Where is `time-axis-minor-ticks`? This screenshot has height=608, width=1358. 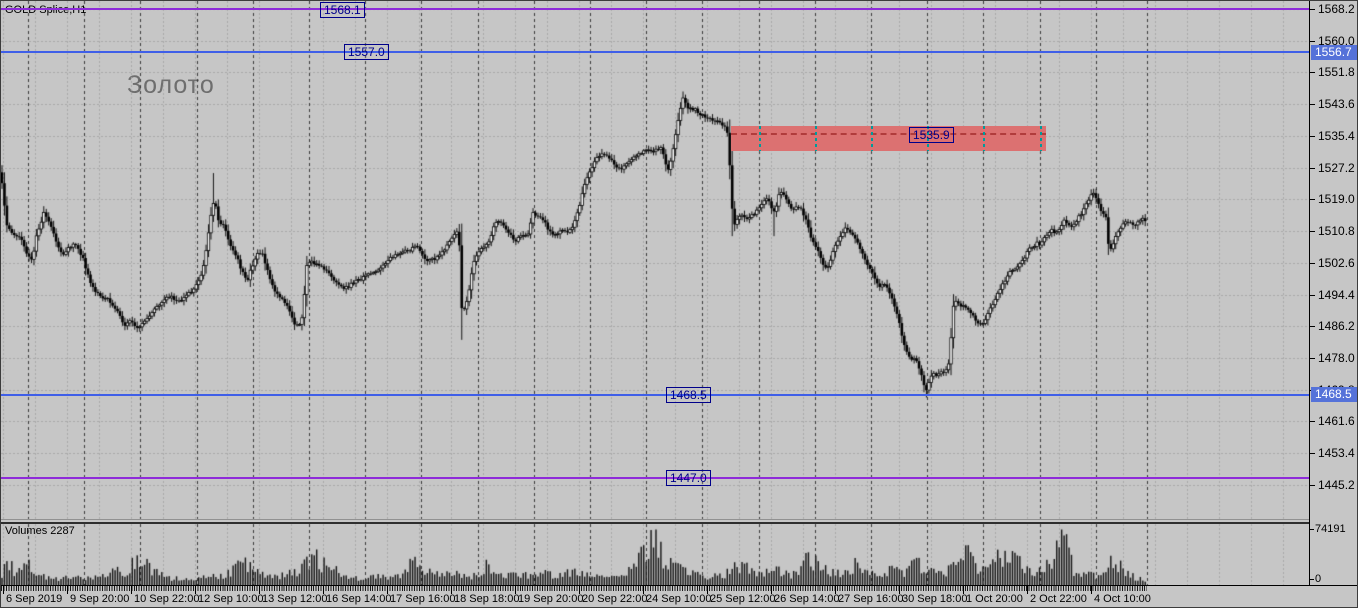
time-axis-minor-ticks is located at coordinates (574, 588).